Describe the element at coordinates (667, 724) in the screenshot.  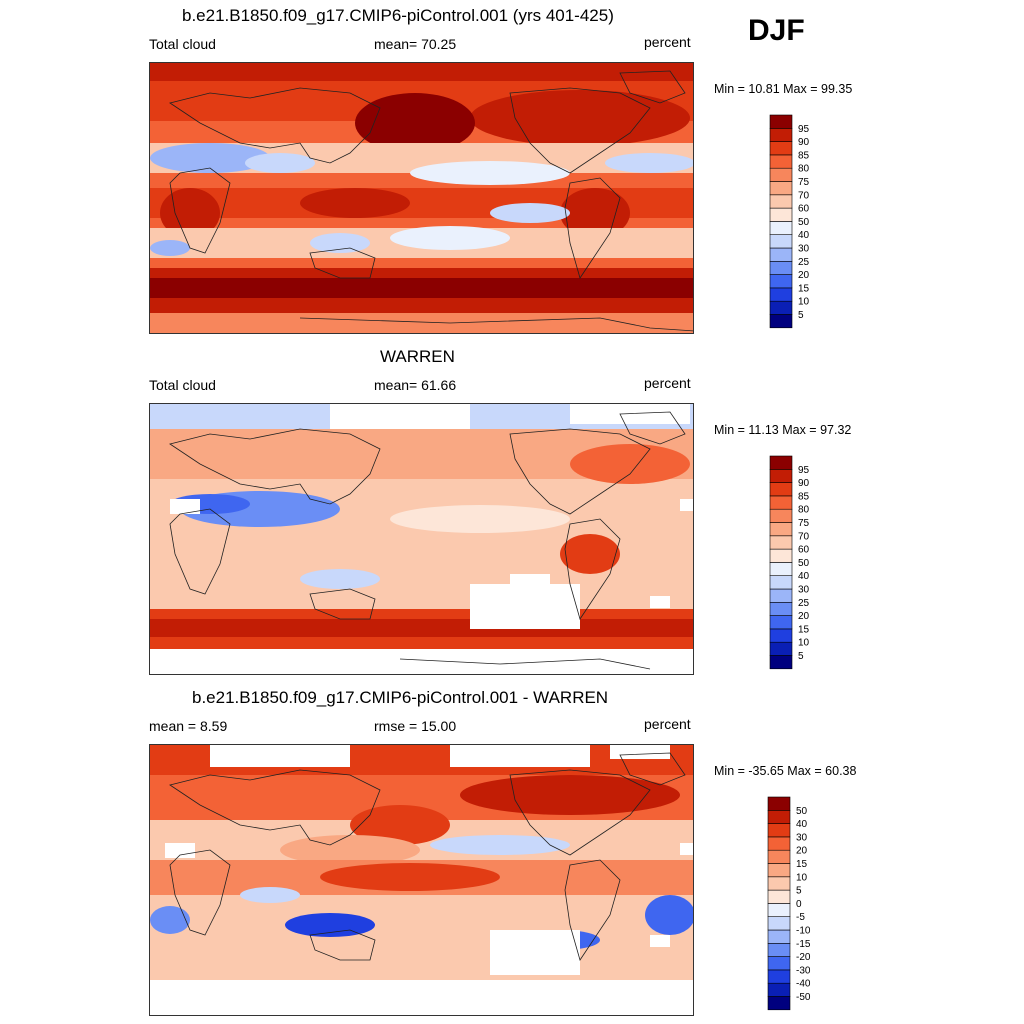
I see `panel-3-units-label: percent` at that location.